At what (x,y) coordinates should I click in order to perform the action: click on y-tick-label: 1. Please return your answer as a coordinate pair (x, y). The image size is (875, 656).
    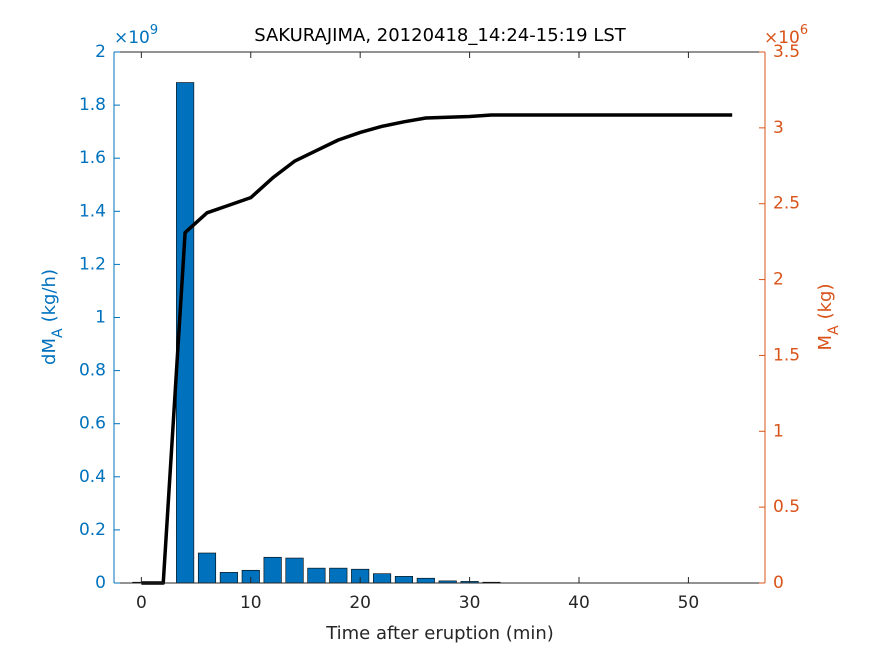
    Looking at the image, I should click on (100, 318).